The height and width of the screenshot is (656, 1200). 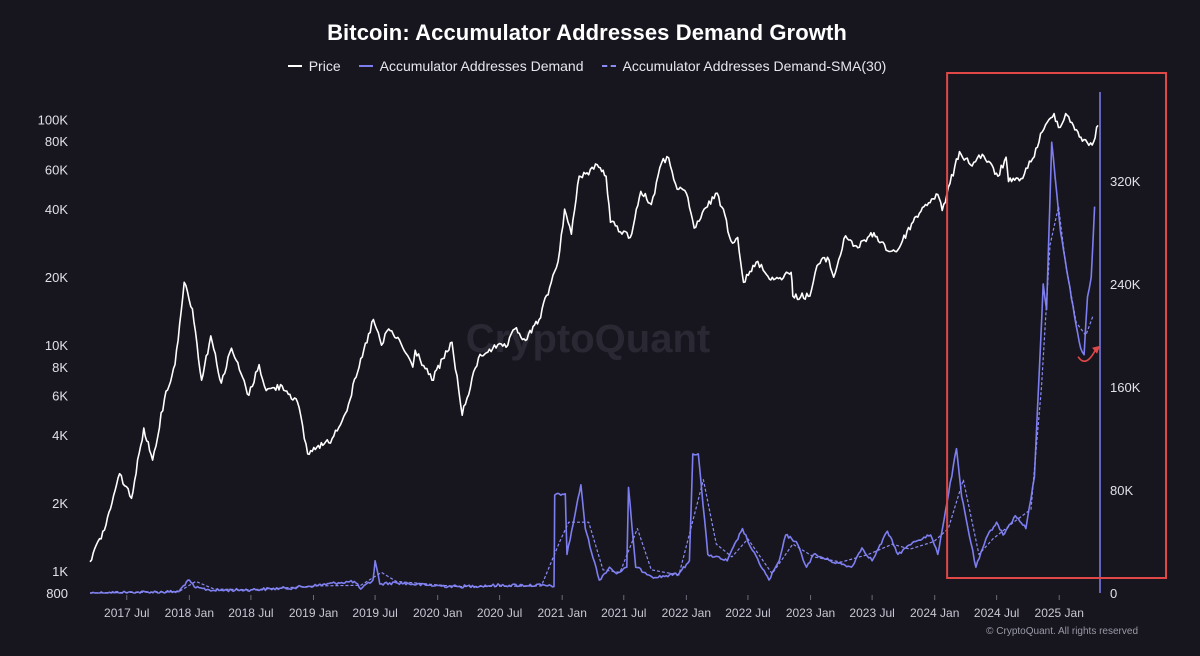 What do you see at coordinates (53, 356) in the screenshot?
I see `y-axis-left: 800 1K 2K 4K 6K 8K 10K 20K 40K 60K 80K 100K` at bounding box center [53, 356].